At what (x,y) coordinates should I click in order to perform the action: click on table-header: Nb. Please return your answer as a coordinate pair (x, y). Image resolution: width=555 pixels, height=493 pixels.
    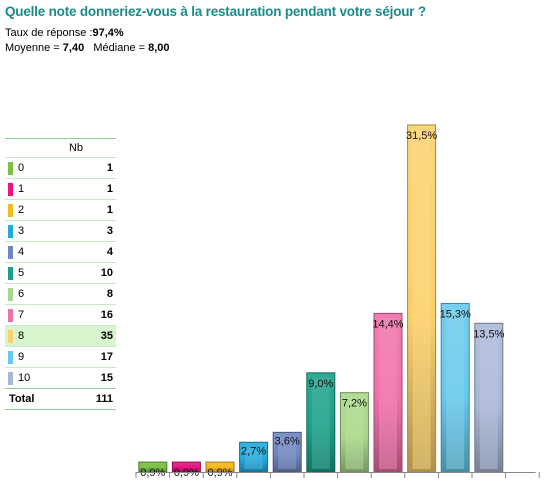
    Looking at the image, I should click on (60, 147).